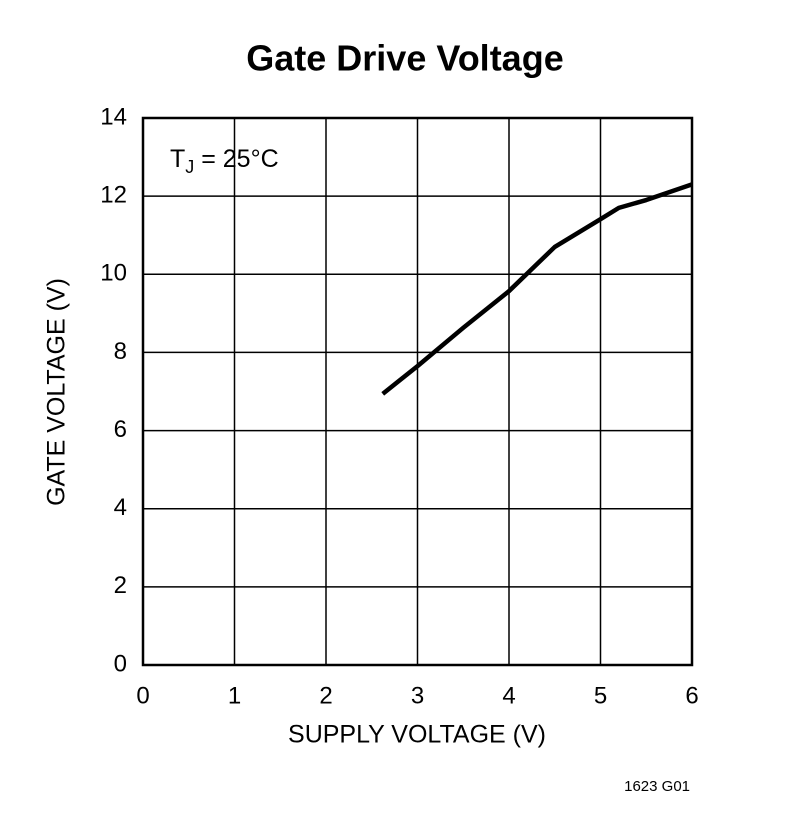 The height and width of the screenshot is (822, 790). Describe the element at coordinates (113, 273) in the screenshot. I see `y-tick-label: 10` at that location.